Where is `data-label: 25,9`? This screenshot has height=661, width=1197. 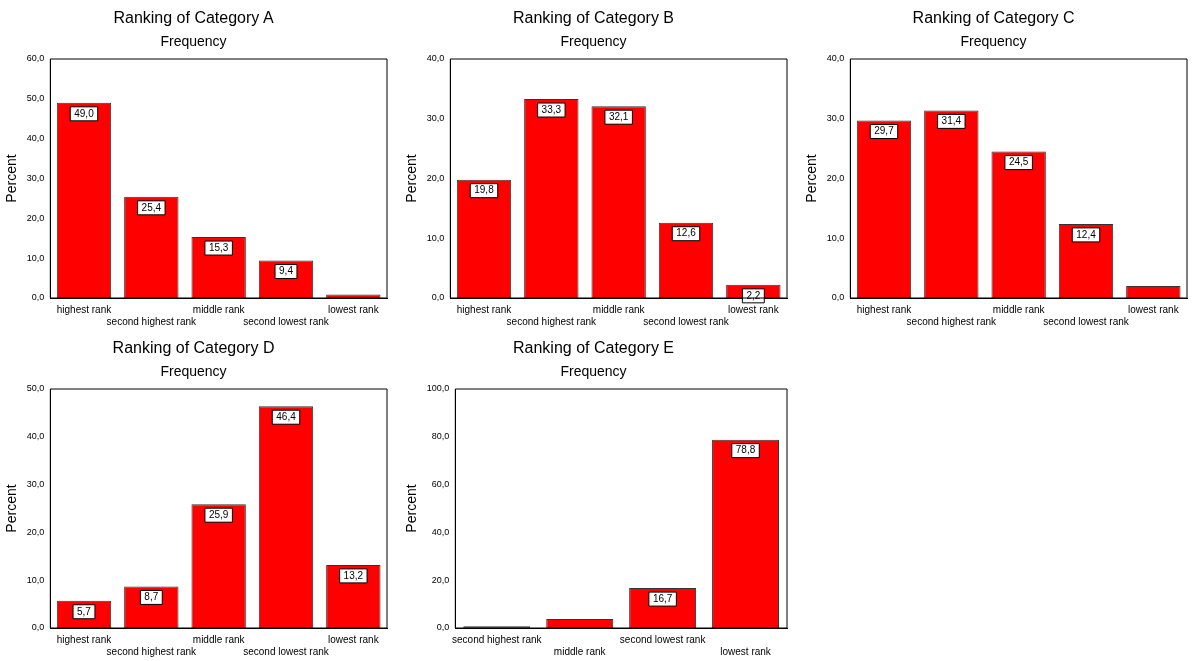
data-label: 25,9 is located at coordinates (218, 514).